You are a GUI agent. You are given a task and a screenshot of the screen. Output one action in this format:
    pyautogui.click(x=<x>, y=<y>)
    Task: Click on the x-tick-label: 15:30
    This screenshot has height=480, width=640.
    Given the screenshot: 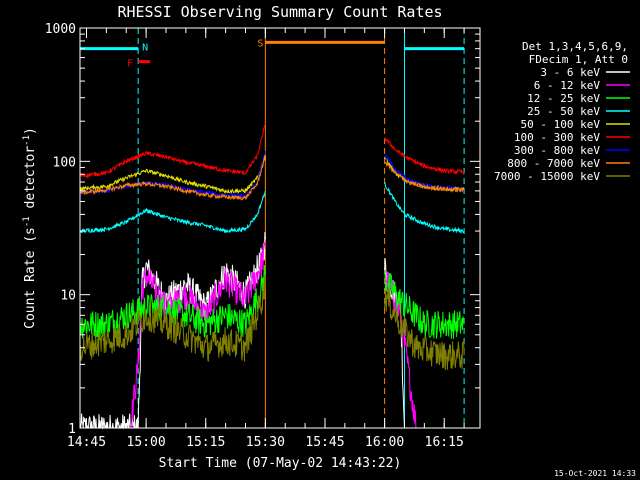 What is the action you would take?
    pyautogui.click(x=265, y=442)
    